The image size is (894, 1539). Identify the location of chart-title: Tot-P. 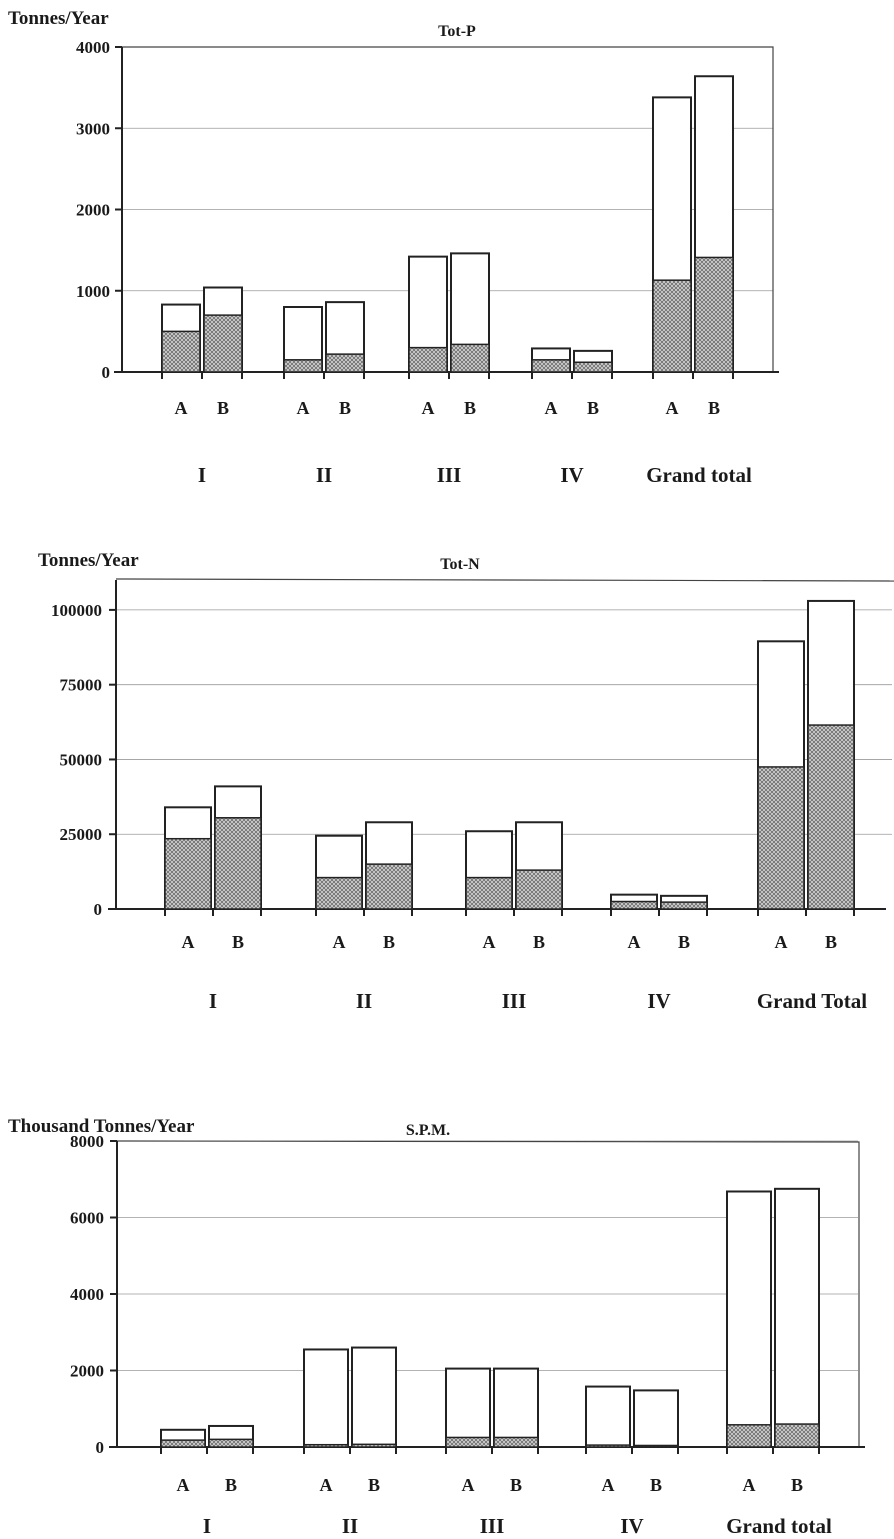
(457, 31).